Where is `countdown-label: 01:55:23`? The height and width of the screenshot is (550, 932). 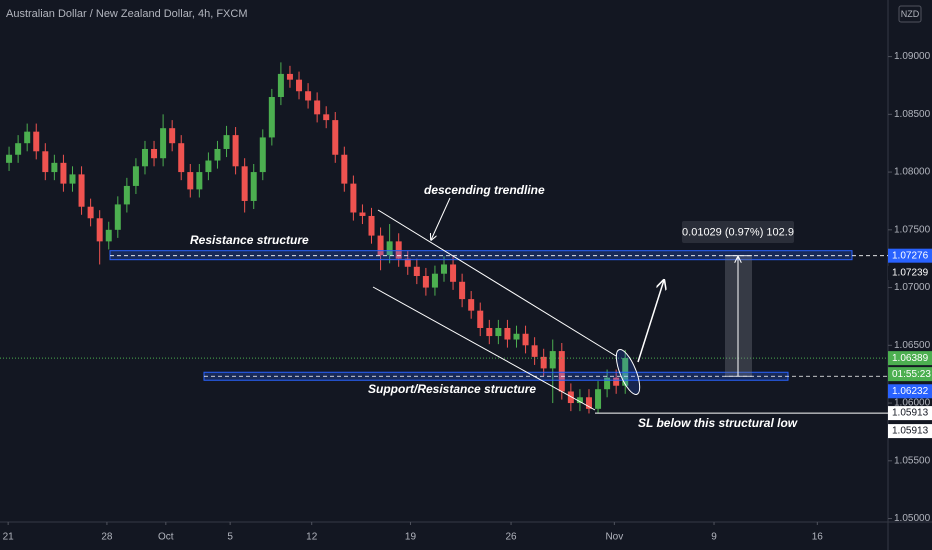
countdown-label: 01:55:23 is located at coordinates (911, 374).